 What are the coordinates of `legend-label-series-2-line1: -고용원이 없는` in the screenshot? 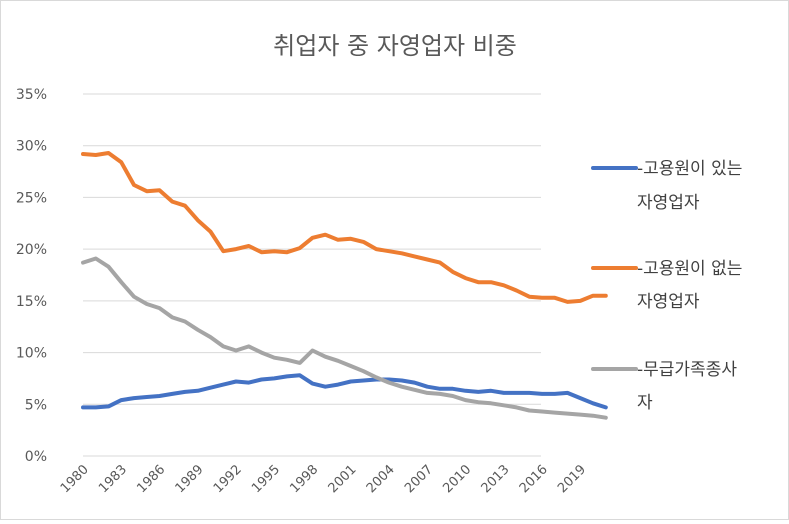 It's located at (689, 269).